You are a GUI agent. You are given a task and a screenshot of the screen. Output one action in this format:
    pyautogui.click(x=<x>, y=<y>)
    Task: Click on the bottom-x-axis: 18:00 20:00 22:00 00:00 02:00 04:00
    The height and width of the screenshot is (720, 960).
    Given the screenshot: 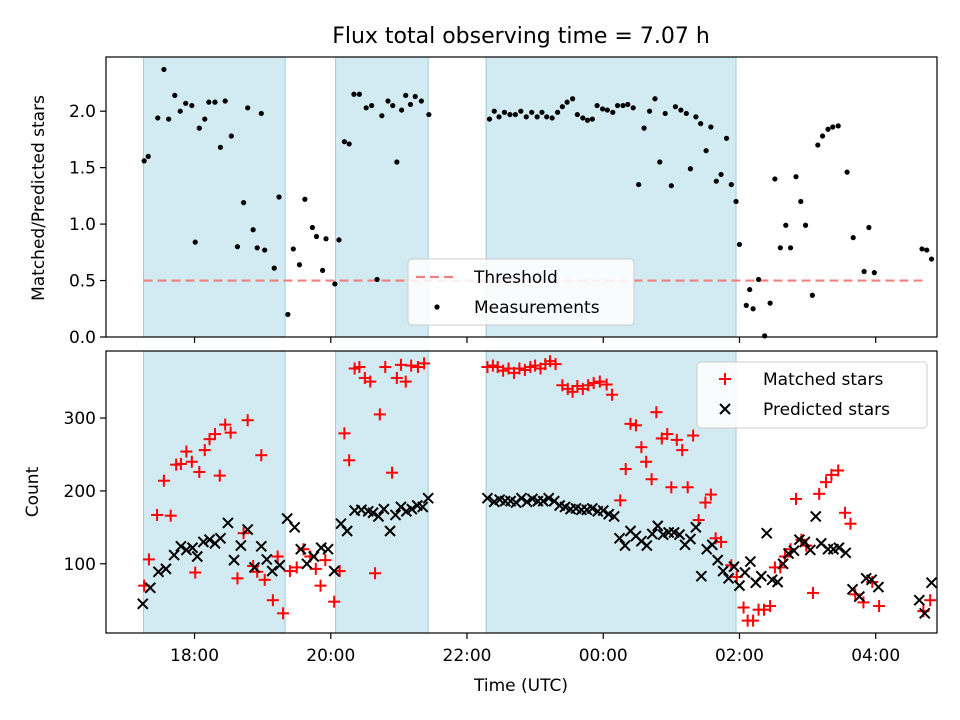 What is the action you would take?
    pyautogui.click(x=535, y=649)
    